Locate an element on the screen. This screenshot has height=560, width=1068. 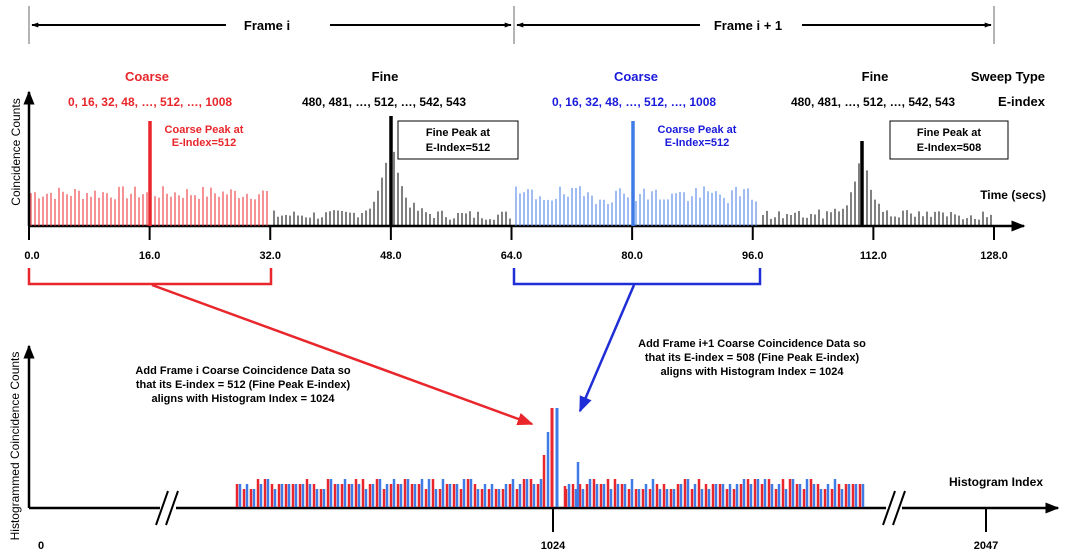
coarse-peak-frame-i1-line1: Coarse Peak at is located at coordinates (697, 130).